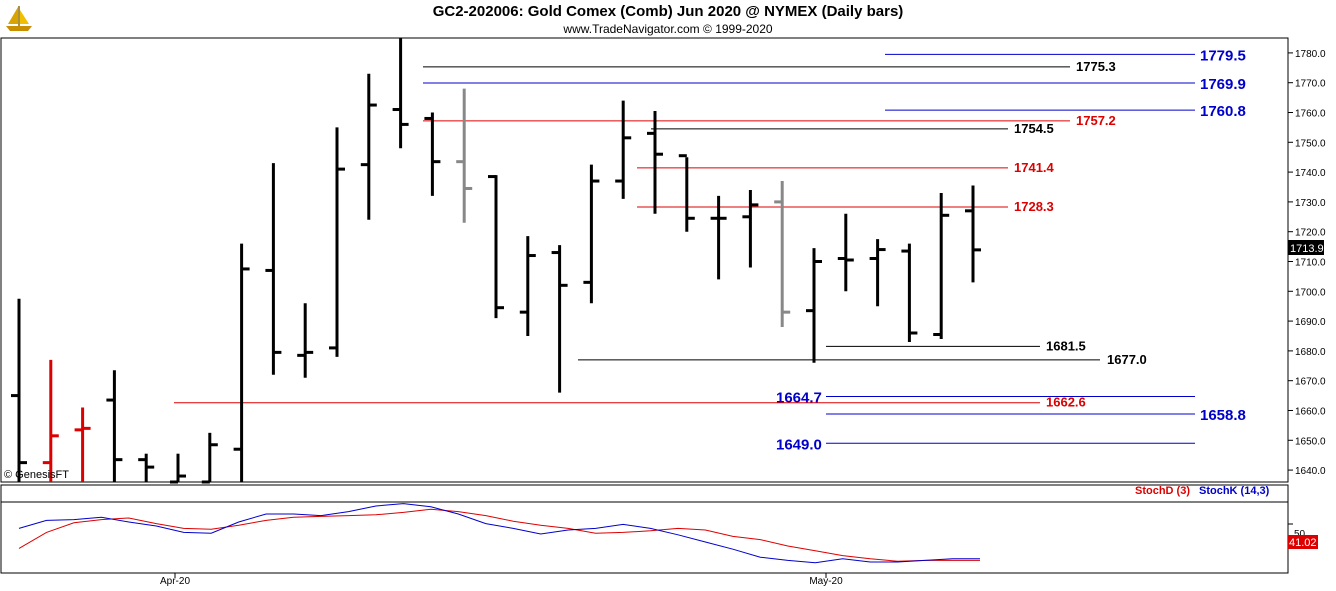 The image size is (1336, 591). I want to click on level-label: 1649.0, so click(799, 444).